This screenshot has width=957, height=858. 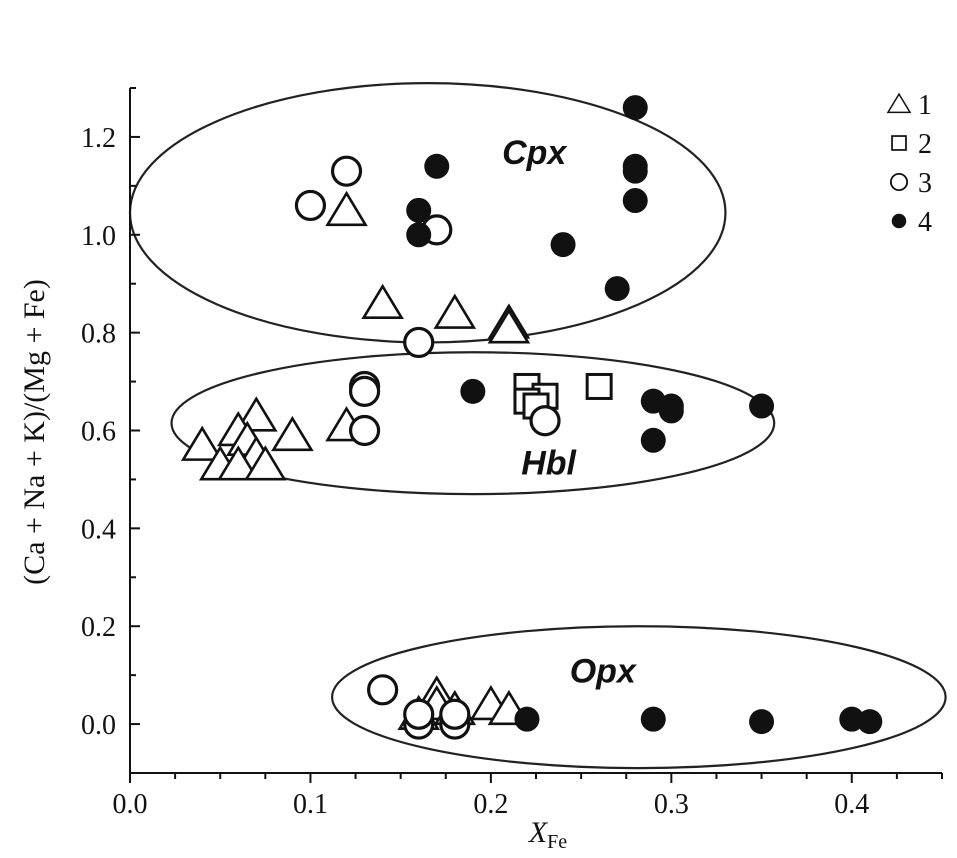 I want to click on legend-label-4: 4, so click(x=925, y=222).